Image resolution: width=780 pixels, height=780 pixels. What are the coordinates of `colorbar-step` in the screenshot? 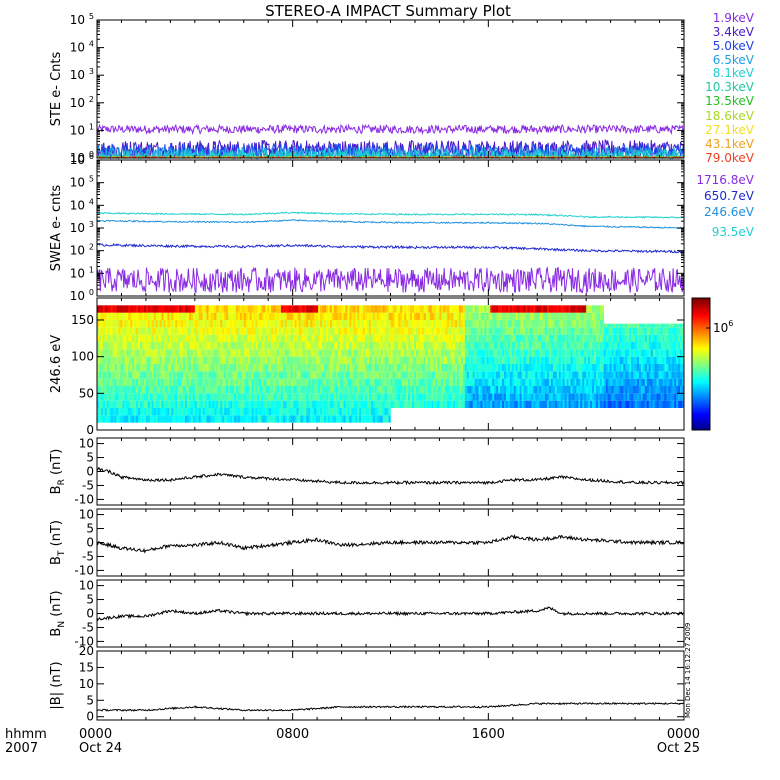 It's located at (701, 350).